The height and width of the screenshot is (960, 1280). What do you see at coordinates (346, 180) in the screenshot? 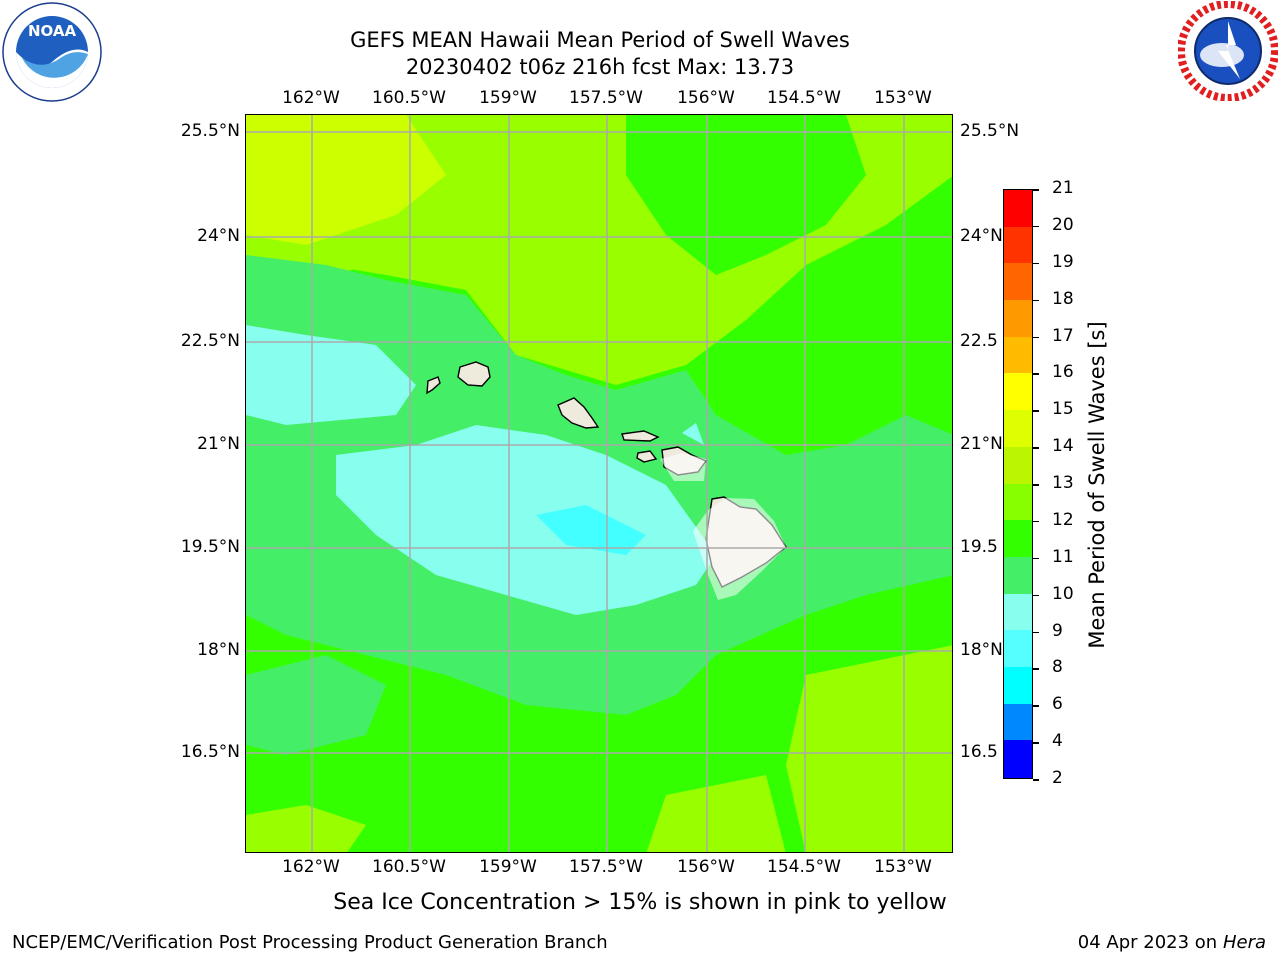
I see `field-yellow-nw` at bounding box center [346, 180].